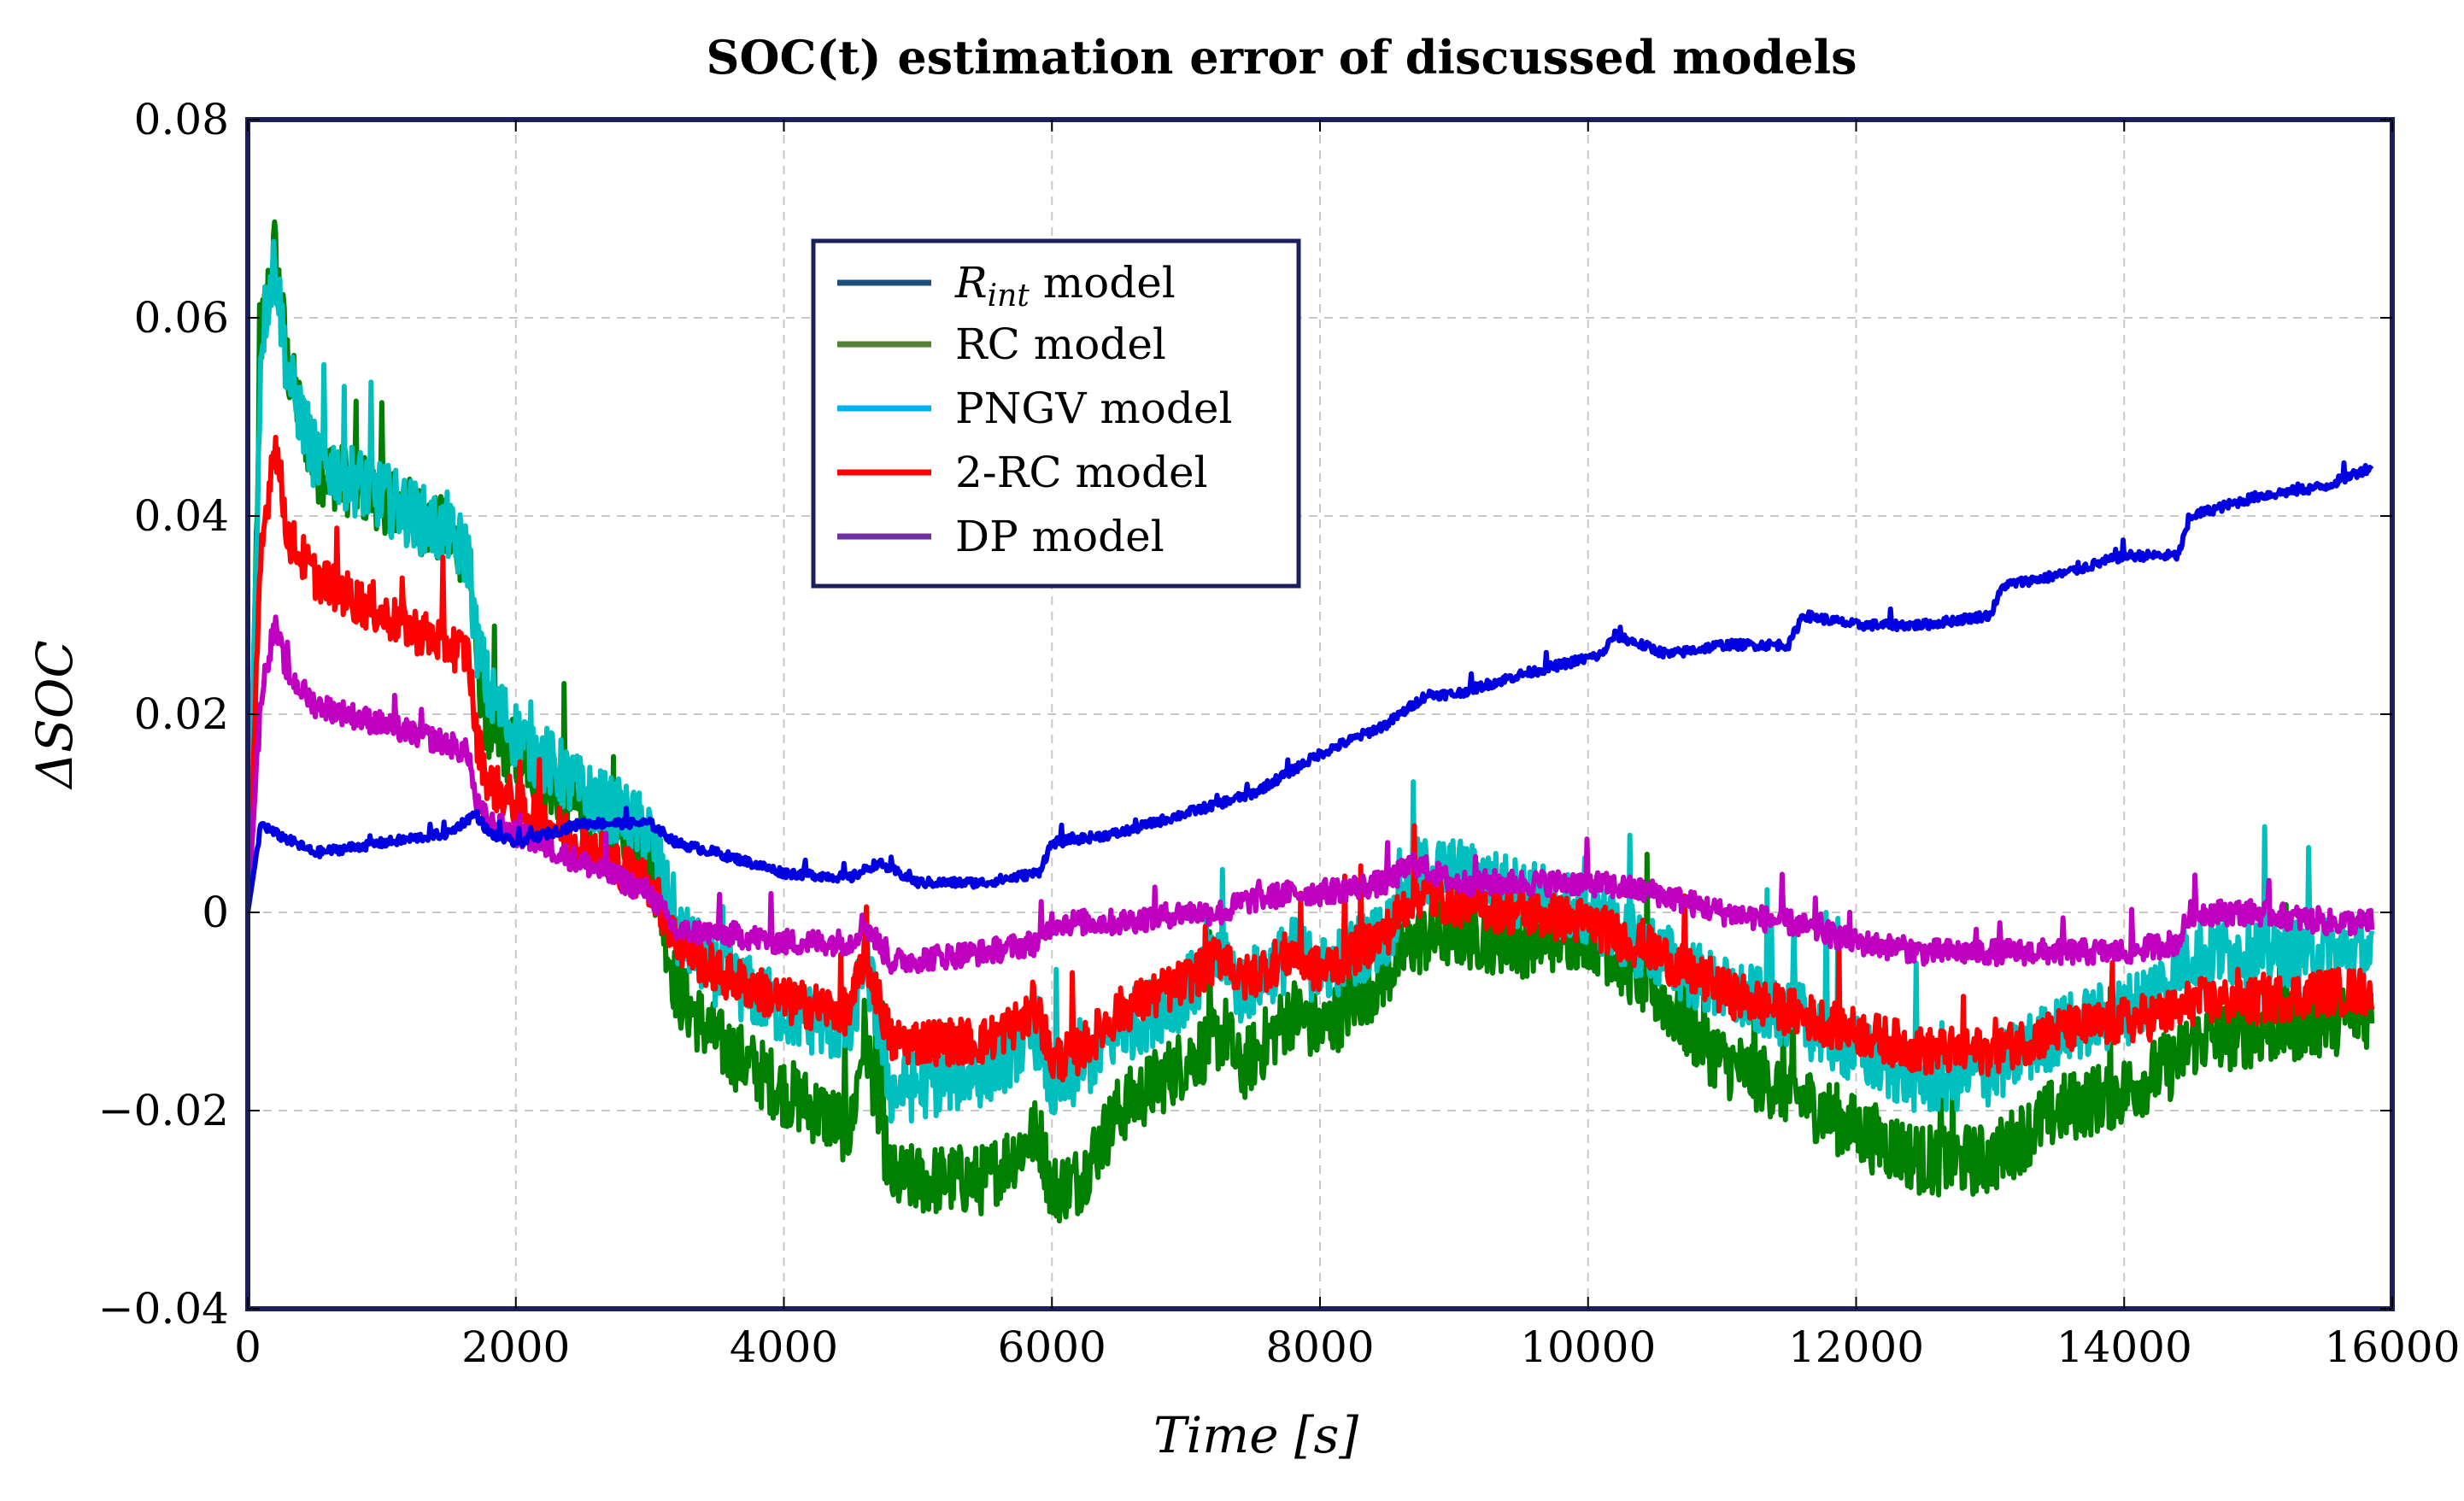 The image size is (2464, 1501). What do you see at coordinates (1588, 1347) in the screenshot?
I see `x-tick-label: 10000` at bounding box center [1588, 1347].